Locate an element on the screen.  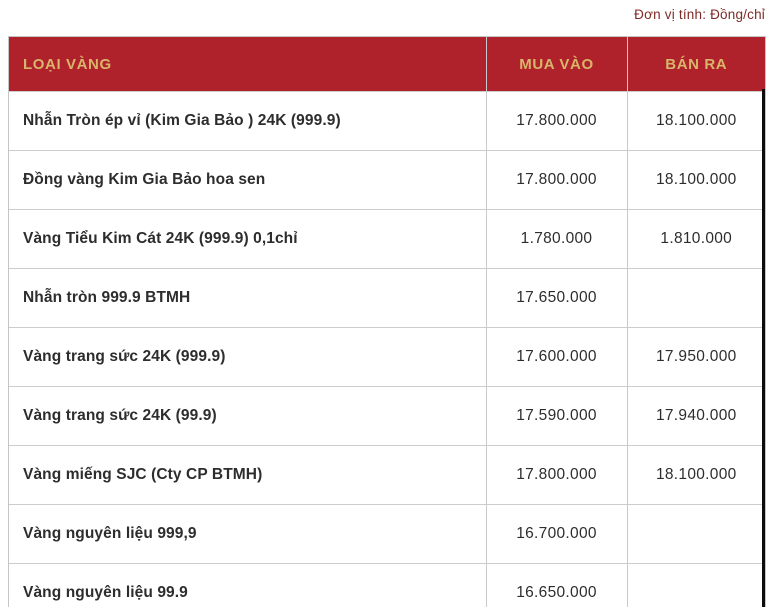
table-row: Vàng nguyên liệu 99.9 16.650.000 is located at coordinates (387, 585).